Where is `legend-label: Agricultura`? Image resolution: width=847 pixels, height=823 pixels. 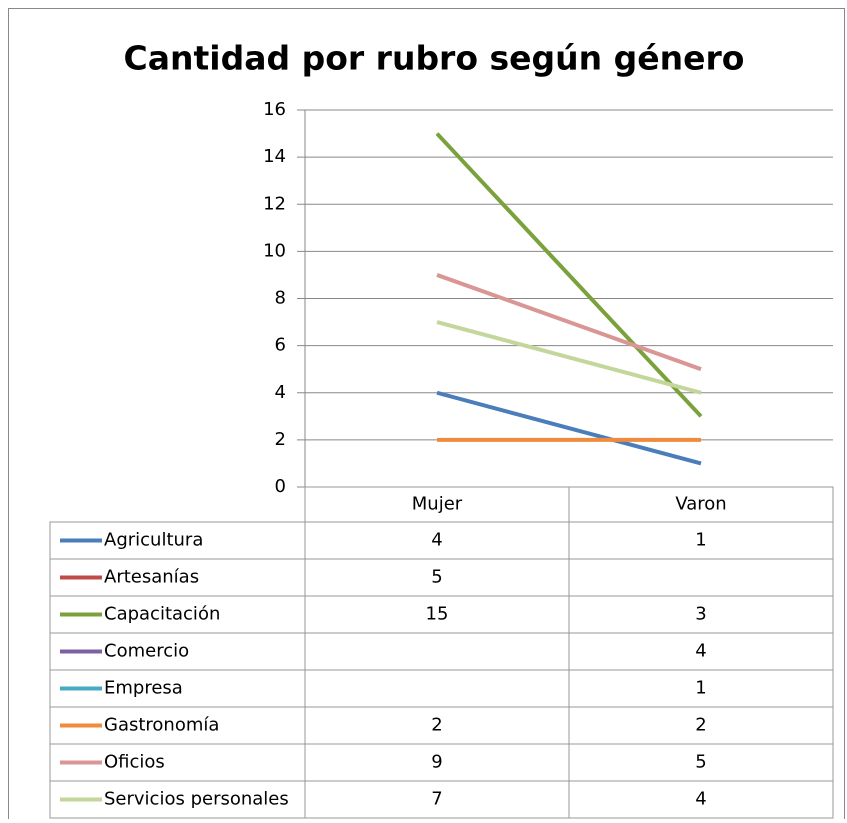
legend-label: Agricultura is located at coordinates (153, 540).